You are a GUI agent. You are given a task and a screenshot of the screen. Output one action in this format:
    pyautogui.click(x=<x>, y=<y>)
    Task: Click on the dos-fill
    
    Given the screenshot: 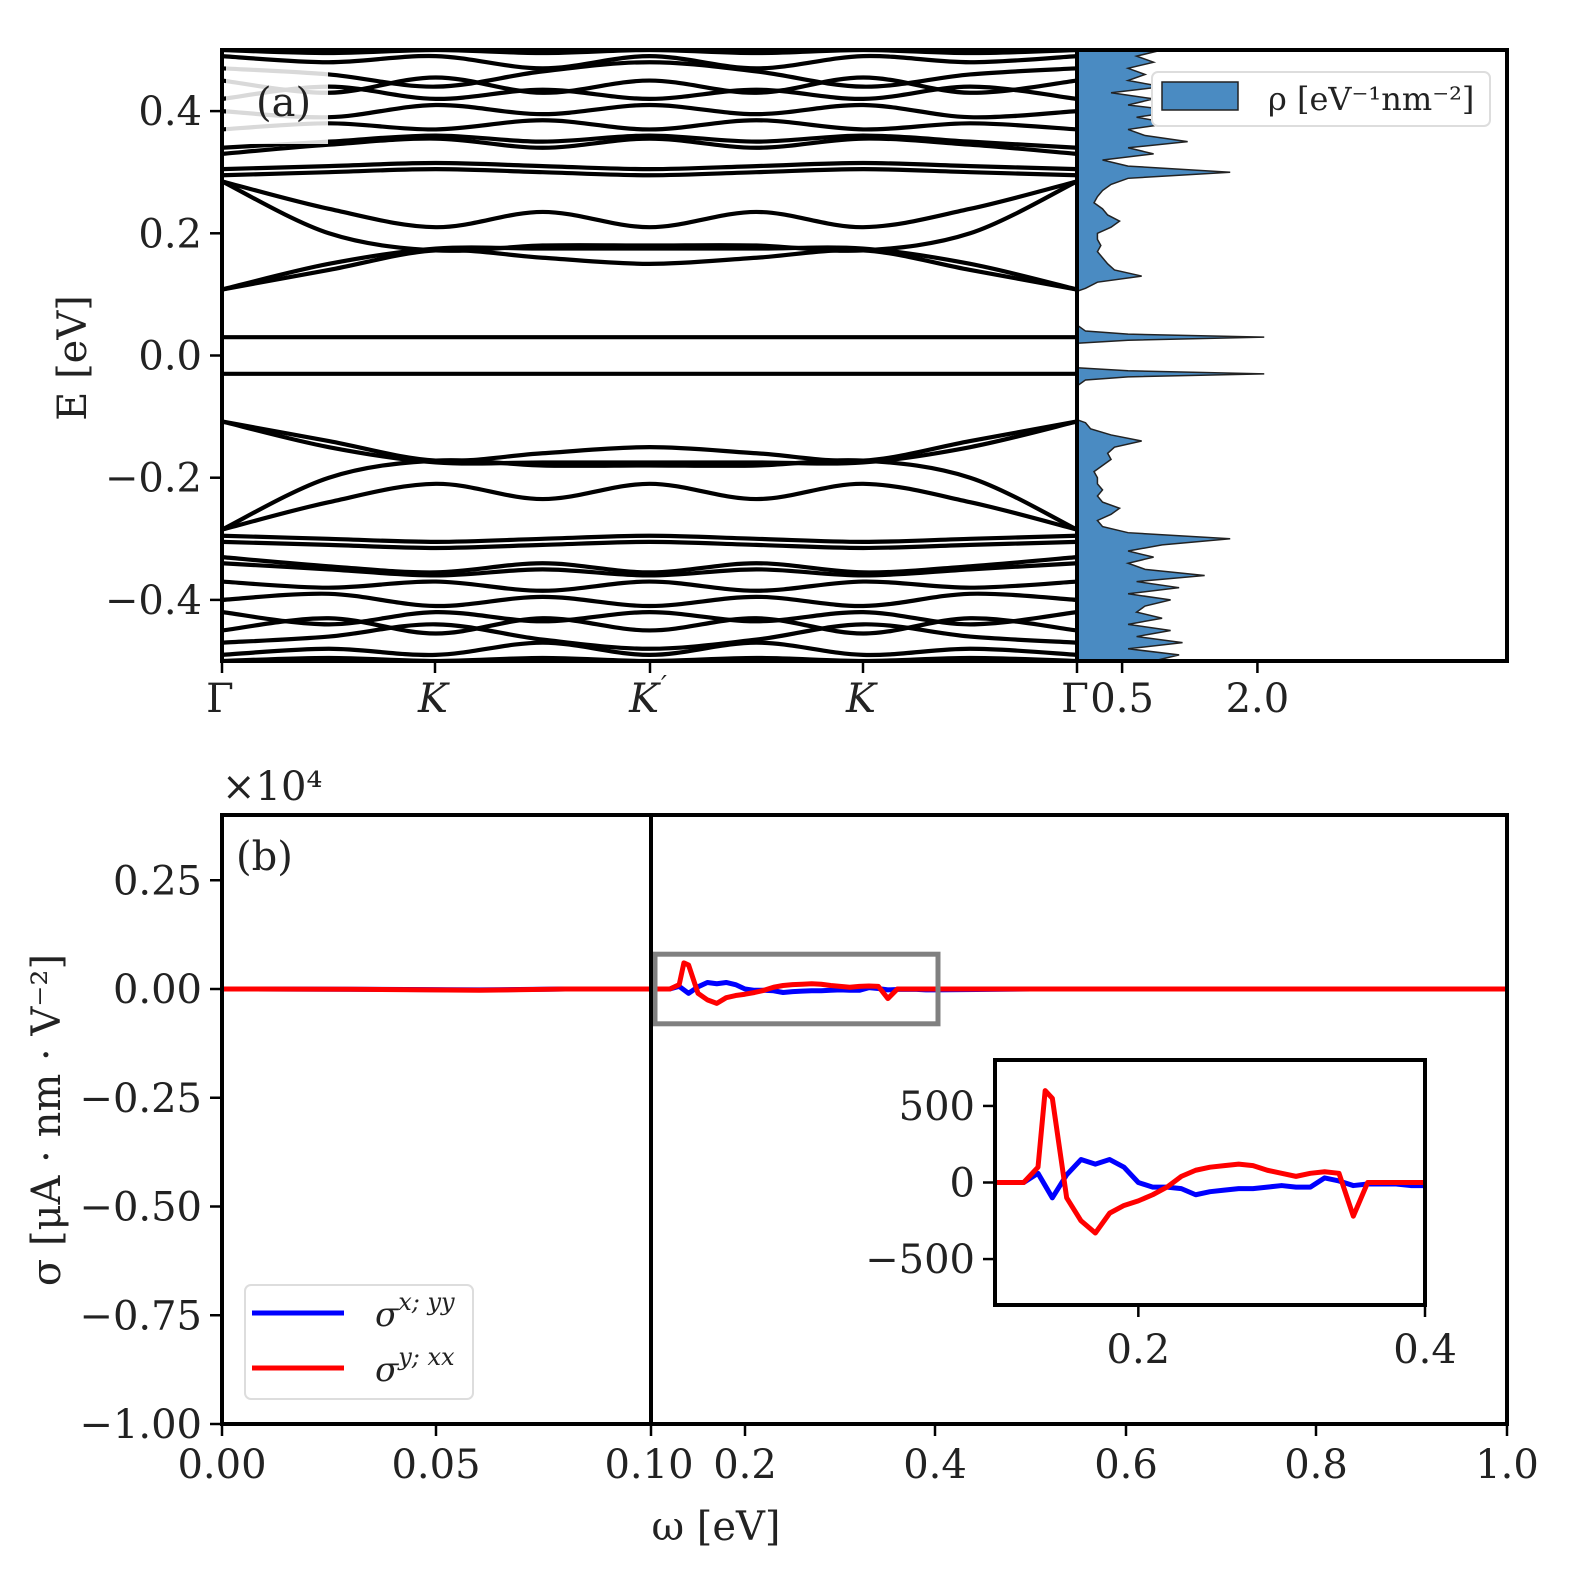 What is the action you would take?
    pyautogui.click(x=1171, y=355)
    